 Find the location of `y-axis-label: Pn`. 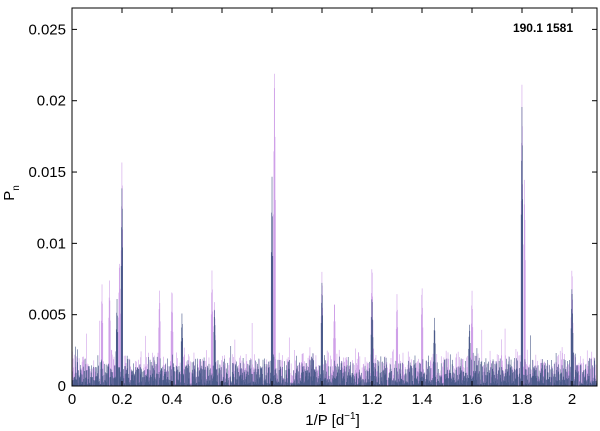

y-axis-label: Pn is located at coordinates (11, 193).